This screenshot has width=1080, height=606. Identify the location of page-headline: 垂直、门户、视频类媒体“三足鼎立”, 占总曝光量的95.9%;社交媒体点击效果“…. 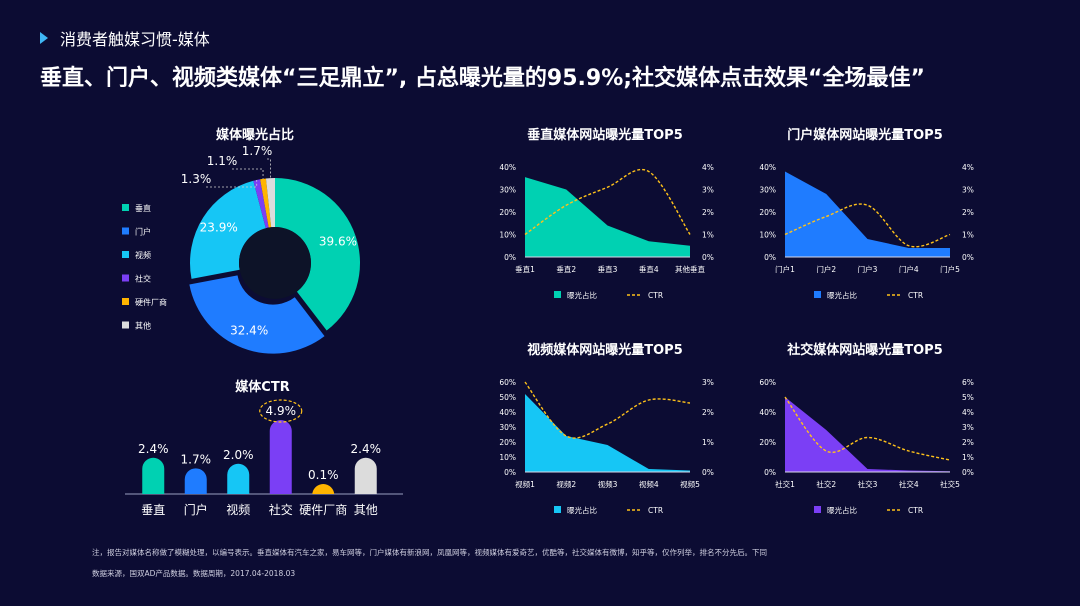
(482, 78).